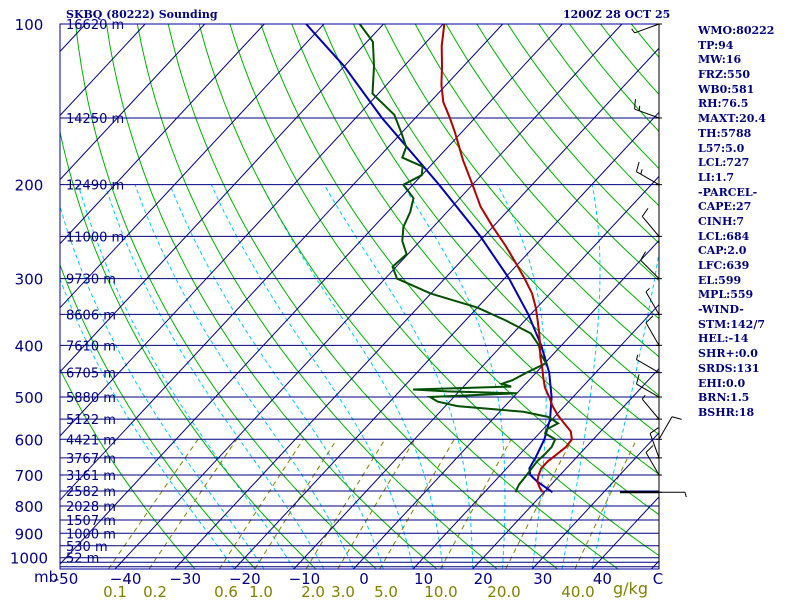 The width and height of the screenshot is (800, 600). I want to click on height-label: 3161 m, so click(91, 476).